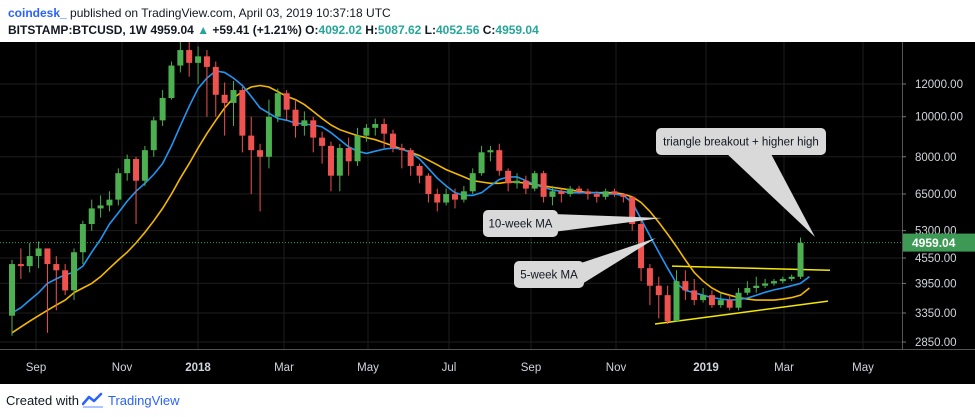 The height and width of the screenshot is (417, 975). What do you see at coordinates (741, 312) in the screenshot?
I see `triangle-lower-line` at bounding box center [741, 312].